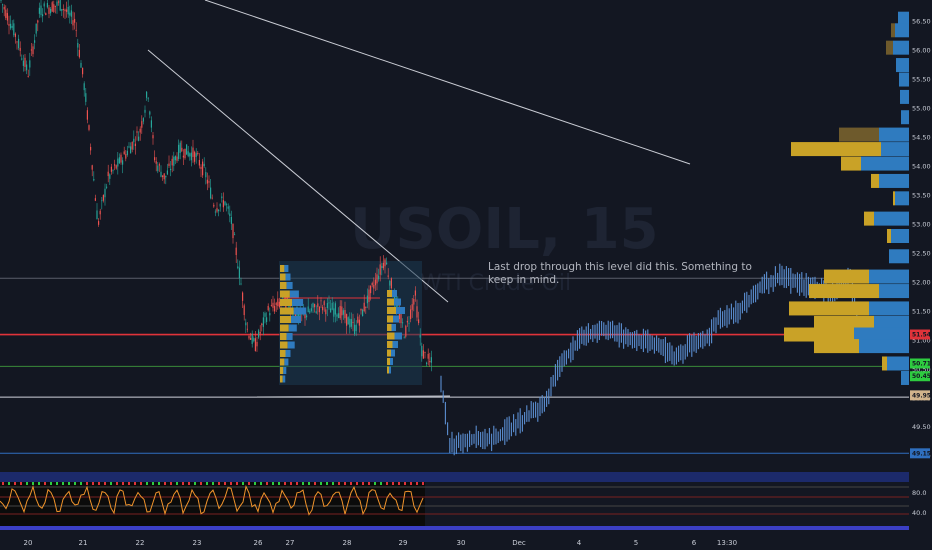 The width and height of the screenshot is (932, 550). What do you see at coordinates (921, 224) in the screenshot?
I see `y-tick-label: 53.00` at bounding box center [921, 224].